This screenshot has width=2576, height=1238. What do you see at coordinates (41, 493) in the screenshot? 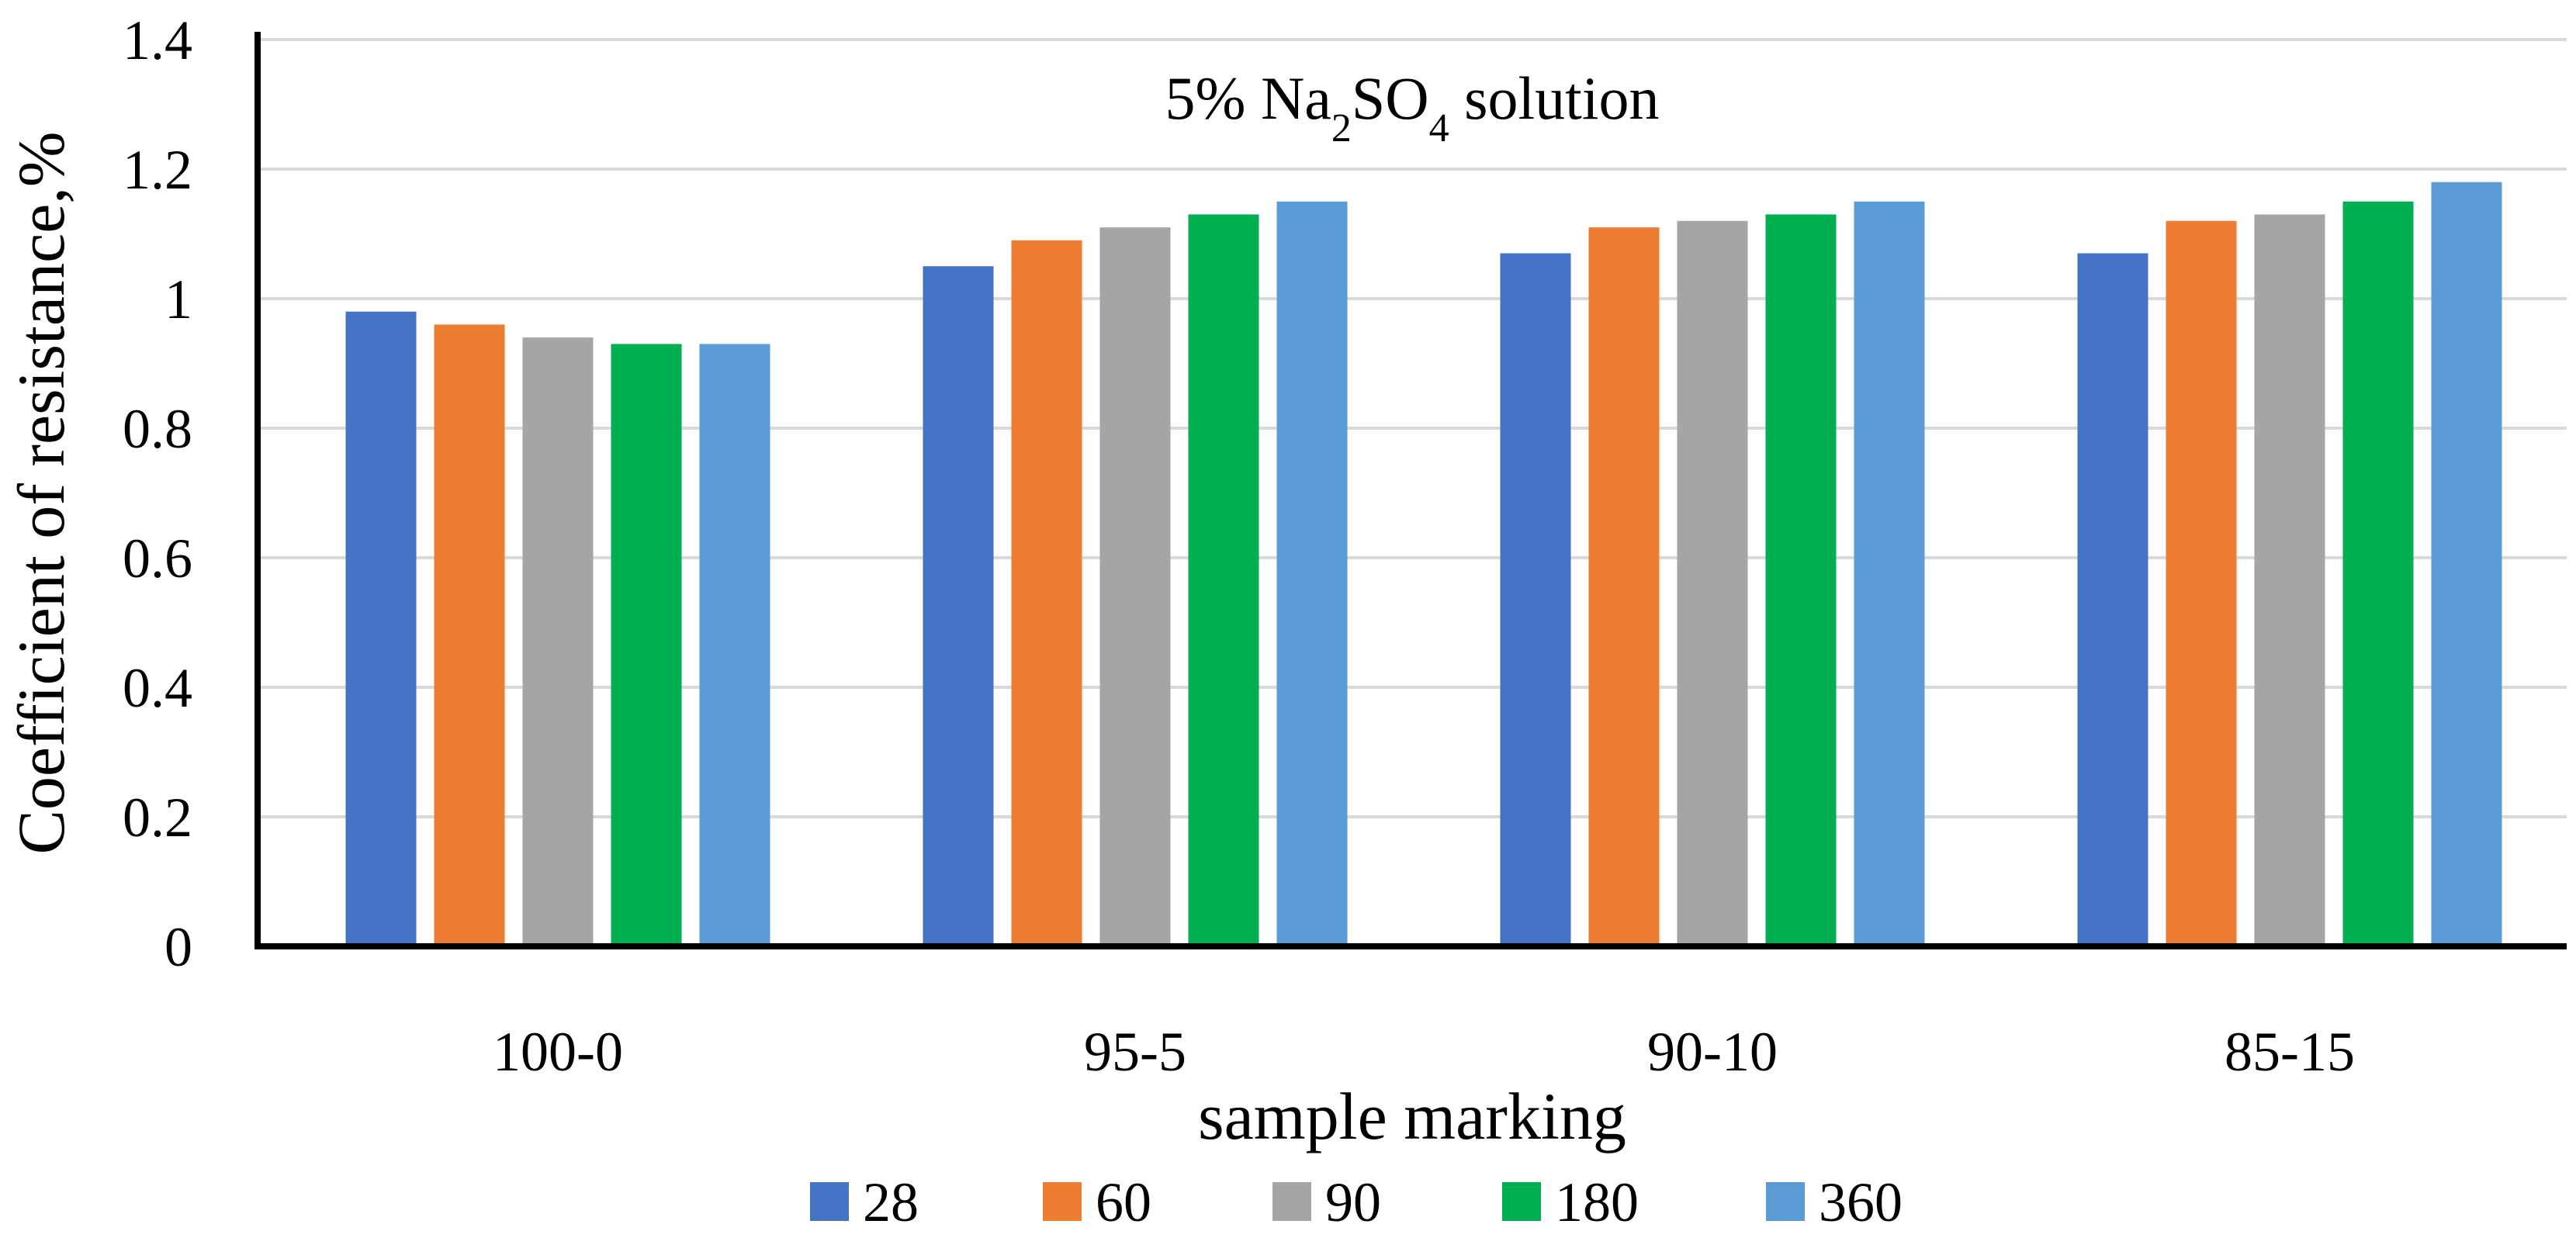
I see `y-axis-title: Coefficient of resistance,%` at bounding box center [41, 493].